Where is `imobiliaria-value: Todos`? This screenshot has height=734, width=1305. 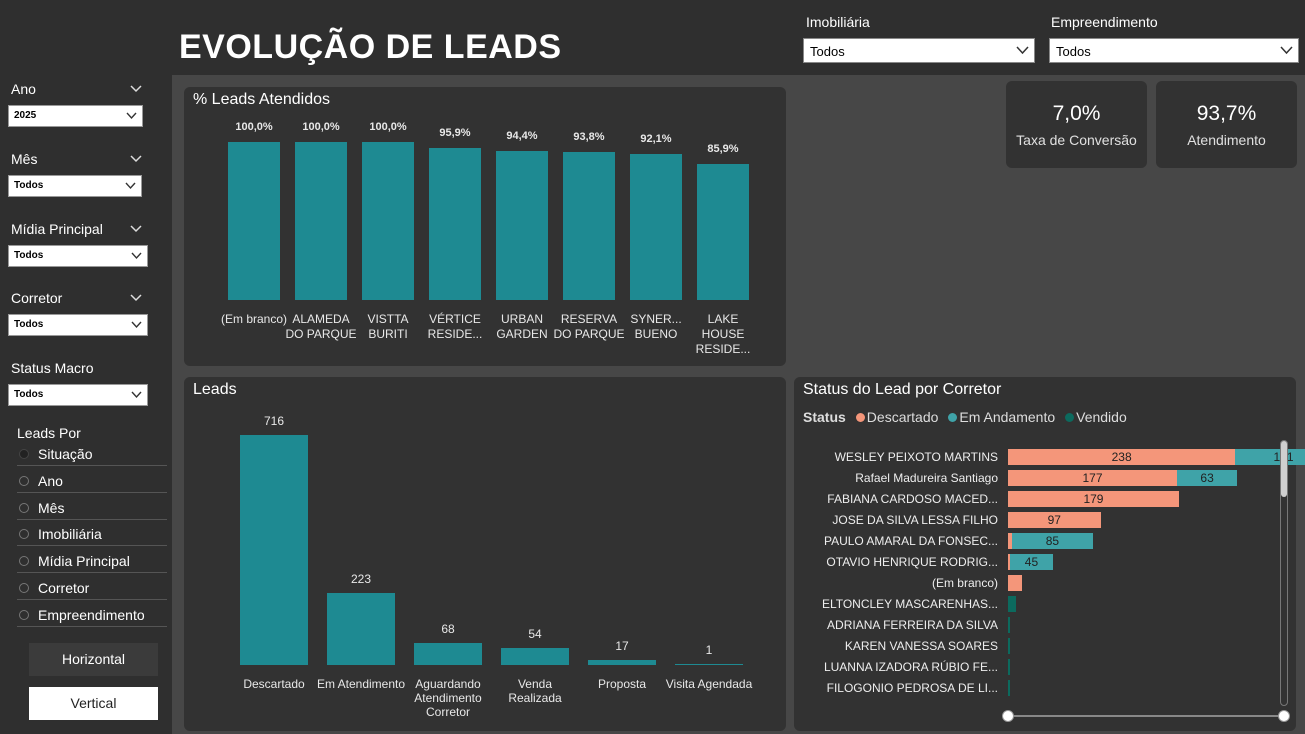
imobiliaria-value: Todos is located at coordinates (827, 51).